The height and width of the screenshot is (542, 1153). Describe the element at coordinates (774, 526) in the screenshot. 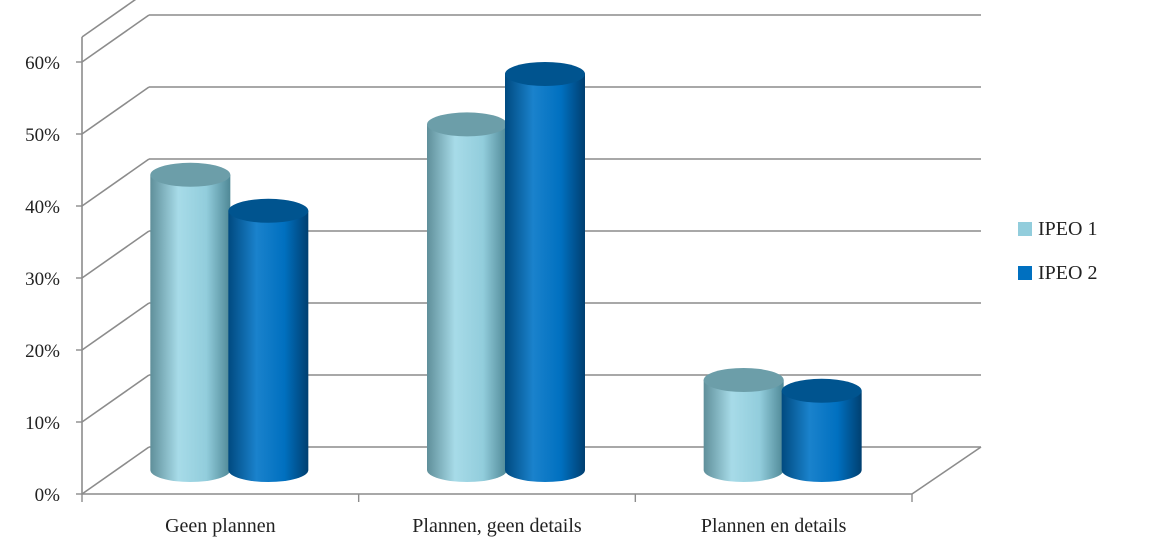

I see `x-category-label: Plannen en details` at that location.